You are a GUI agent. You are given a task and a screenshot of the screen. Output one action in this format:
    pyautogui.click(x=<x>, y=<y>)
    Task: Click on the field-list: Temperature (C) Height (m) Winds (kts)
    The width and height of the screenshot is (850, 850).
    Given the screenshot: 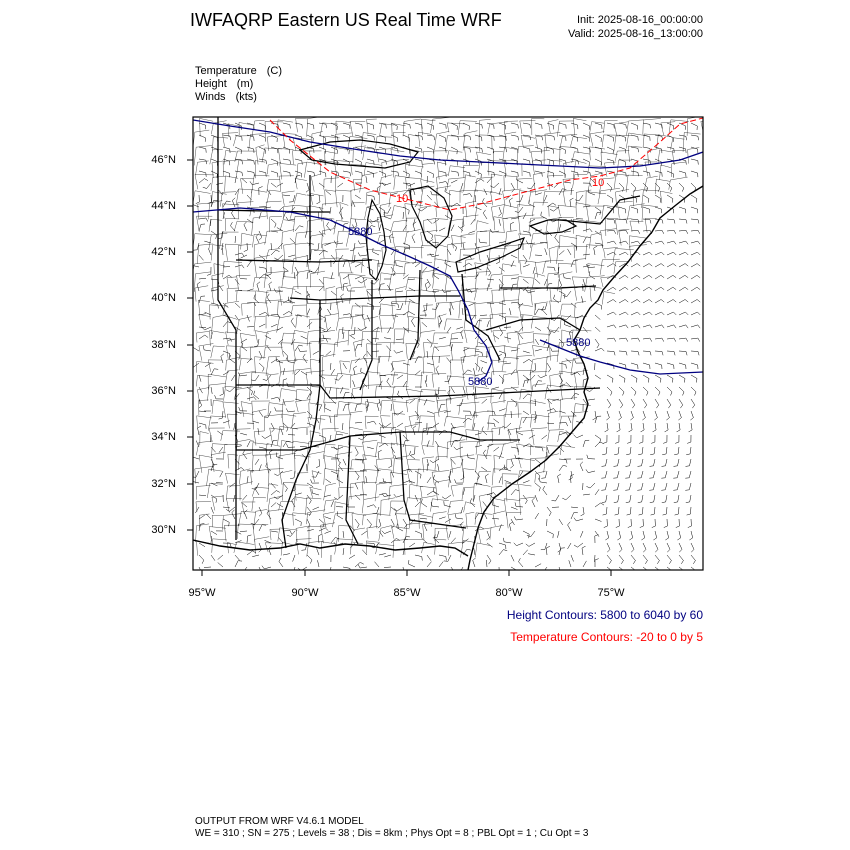 What is the action you would take?
    pyautogui.click(x=238, y=84)
    